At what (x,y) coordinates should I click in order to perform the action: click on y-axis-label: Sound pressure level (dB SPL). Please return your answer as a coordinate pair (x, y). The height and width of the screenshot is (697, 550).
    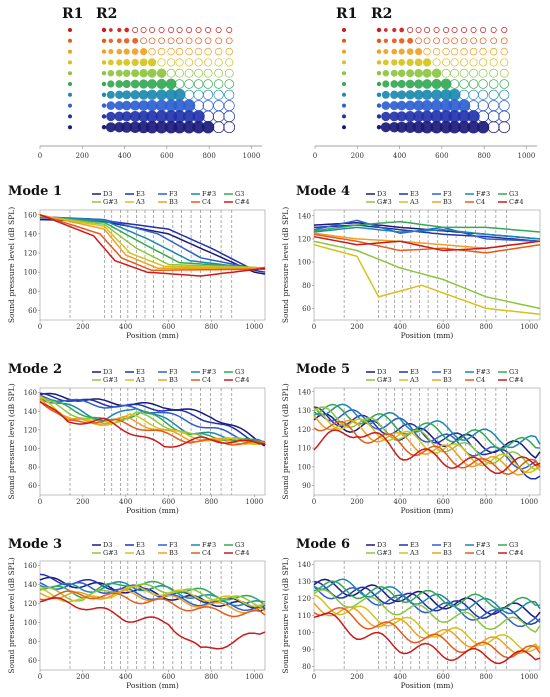
    Looking at the image, I should click on (11, 615).